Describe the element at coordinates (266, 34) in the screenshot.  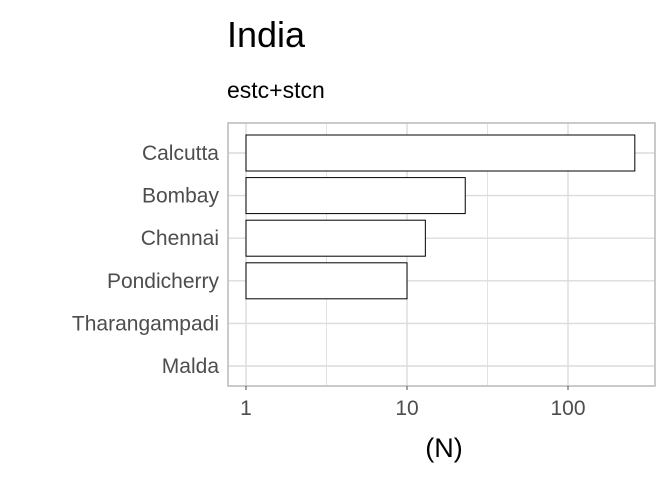
I see `chart-title: India` at that location.